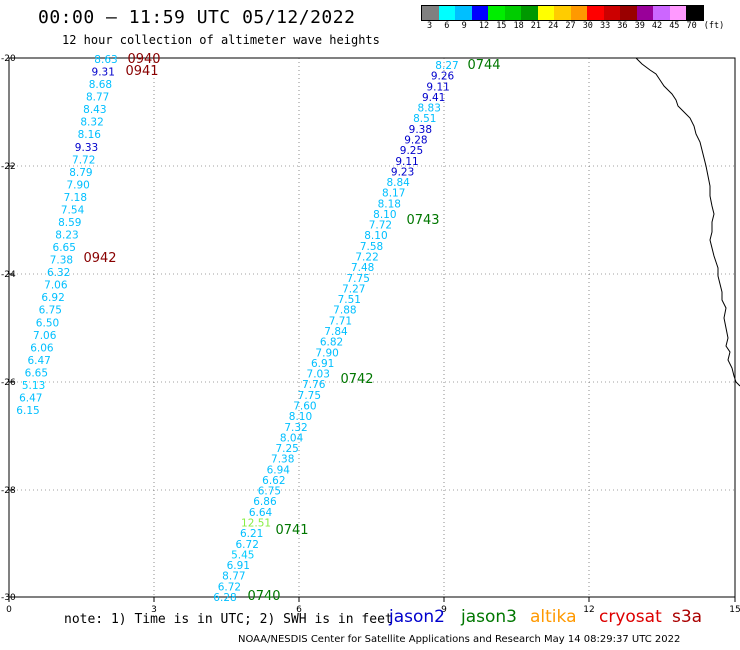 Image resolution: width=740 pixels, height=650 pixels. What do you see at coordinates (45, 336) in the screenshot?
I see `swh-label: 7.06` at bounding box center [45, 336].